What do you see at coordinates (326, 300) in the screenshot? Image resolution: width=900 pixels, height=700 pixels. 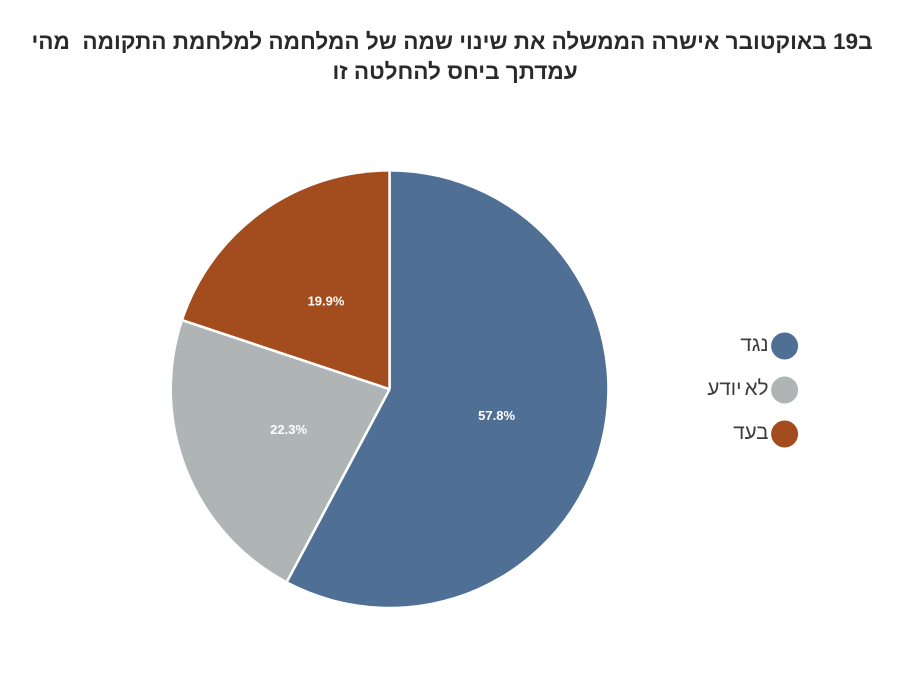 I see `svg-text: 19.9%` at bounding box center [326, 300].